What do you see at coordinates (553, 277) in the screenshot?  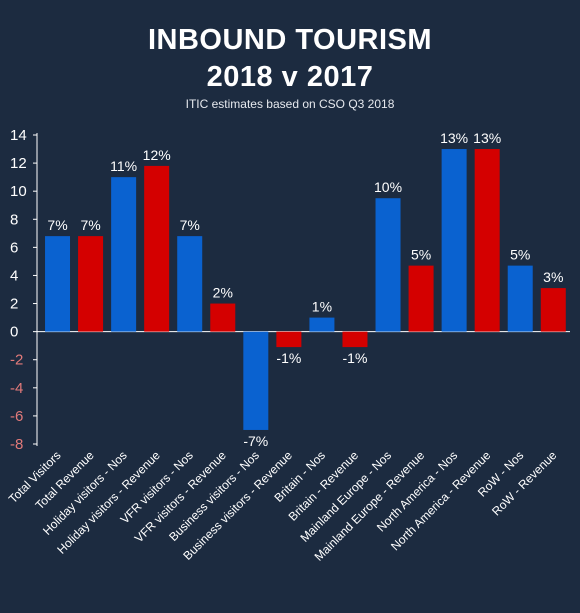 I see `data-label: 3%` at bounding box center [553, 277].